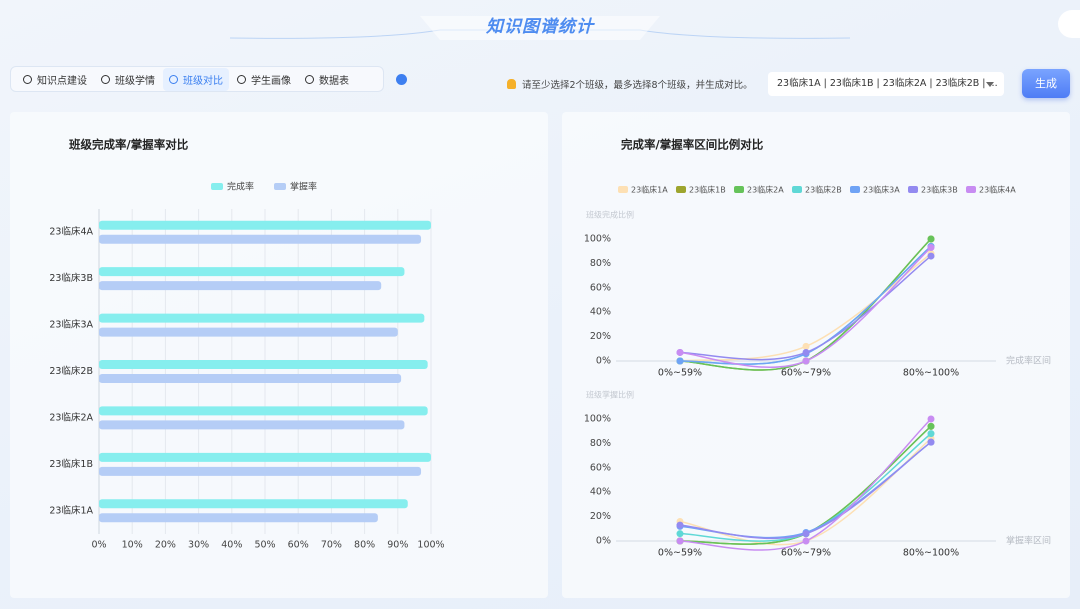  What do you see at coordinates (600, 443) in the screenshot?
I see `y-tick-label: 80%` at bounding box center [600, 443].